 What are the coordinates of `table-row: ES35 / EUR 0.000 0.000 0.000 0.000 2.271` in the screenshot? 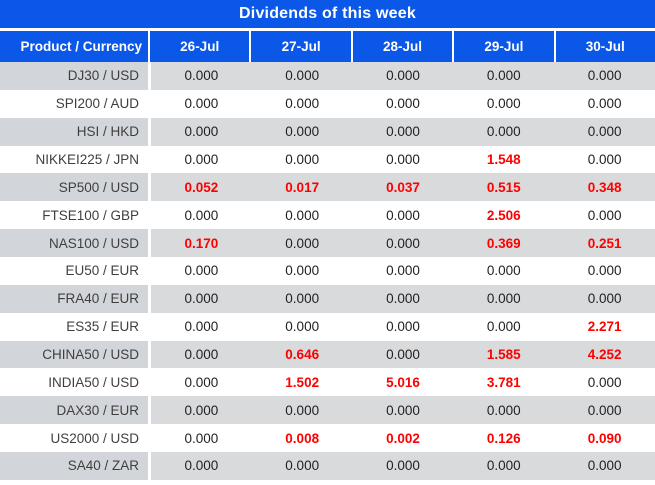 It's located at (327, 326).